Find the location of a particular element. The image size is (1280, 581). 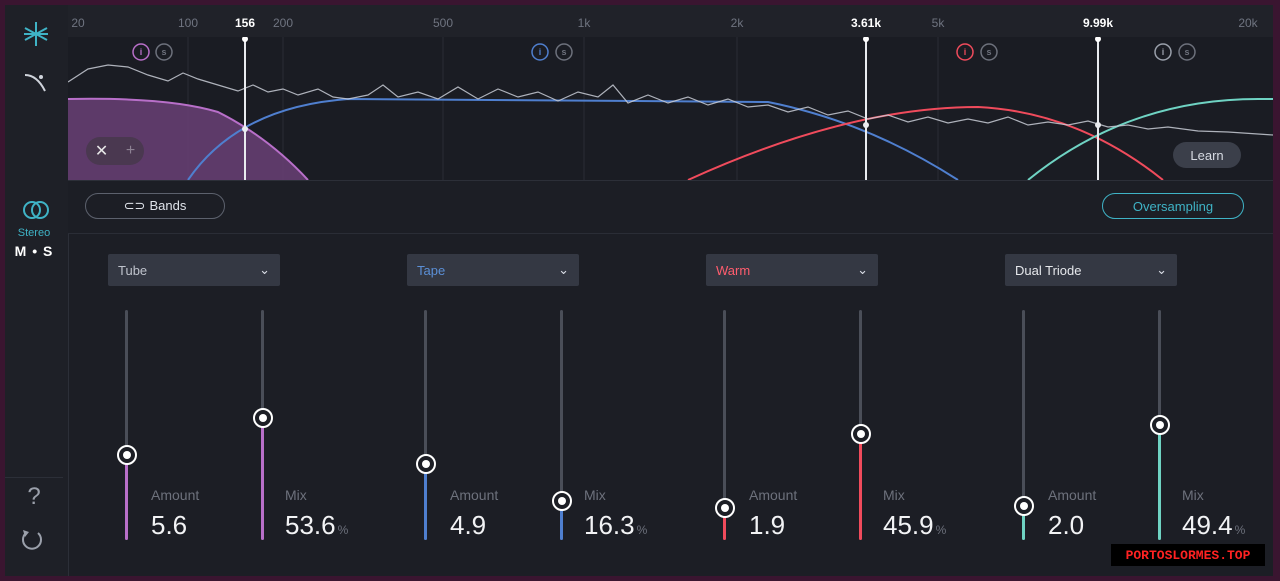

learn-button: Learn is located at coordinates (1207, 155).